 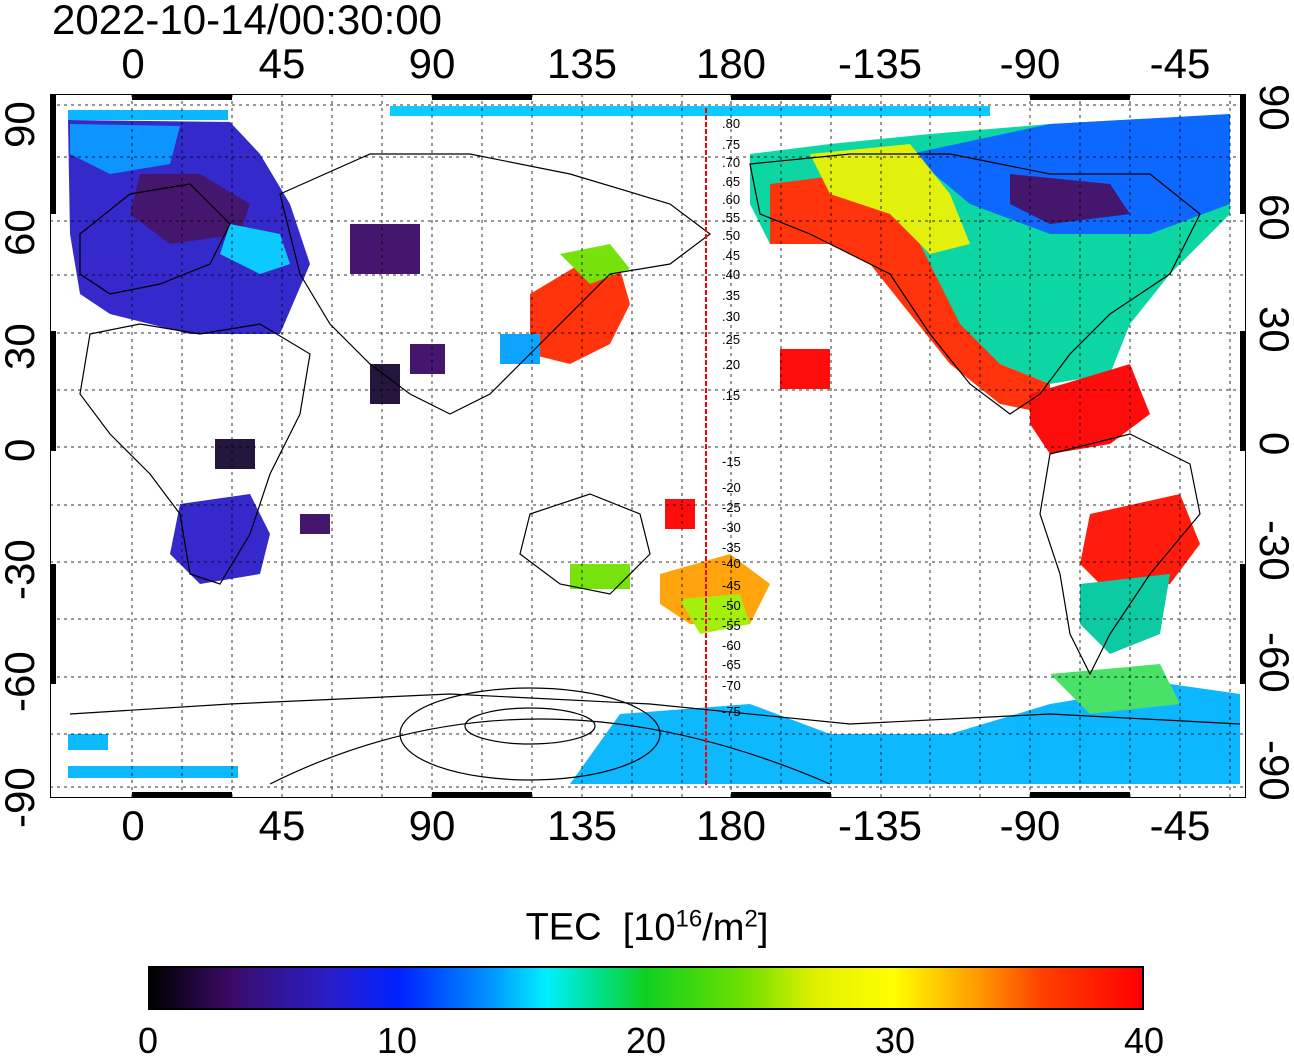 What do you see at coordinates (1272, 444) in the screenshot?
I see `right-lat-label: 0` at bounding box center [1272, 444].